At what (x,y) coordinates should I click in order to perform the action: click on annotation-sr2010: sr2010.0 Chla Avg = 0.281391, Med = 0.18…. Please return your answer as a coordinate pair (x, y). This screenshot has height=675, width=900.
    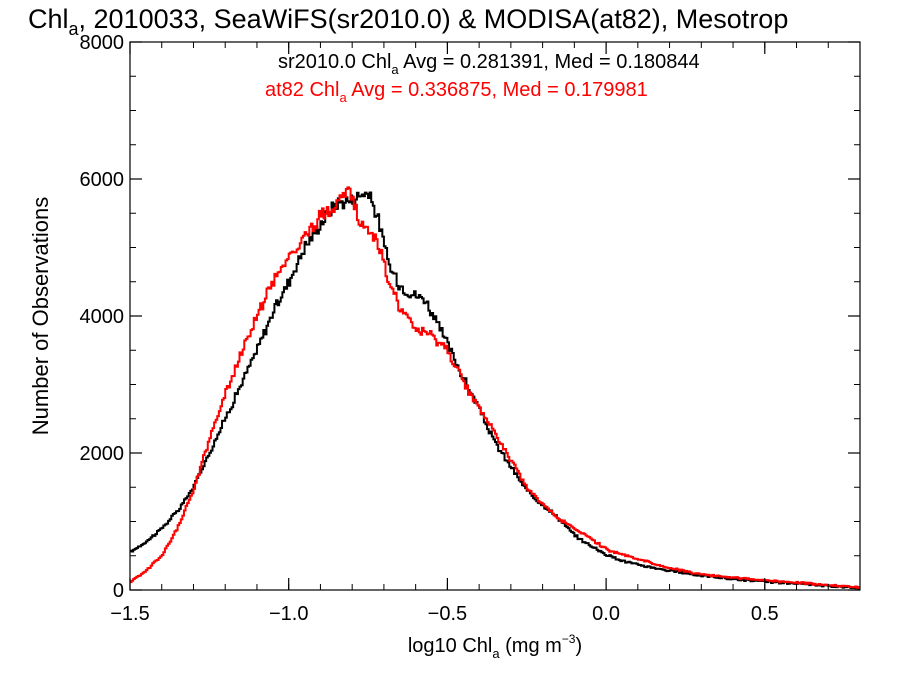
    Looking at the image, I should click on (489, 64).